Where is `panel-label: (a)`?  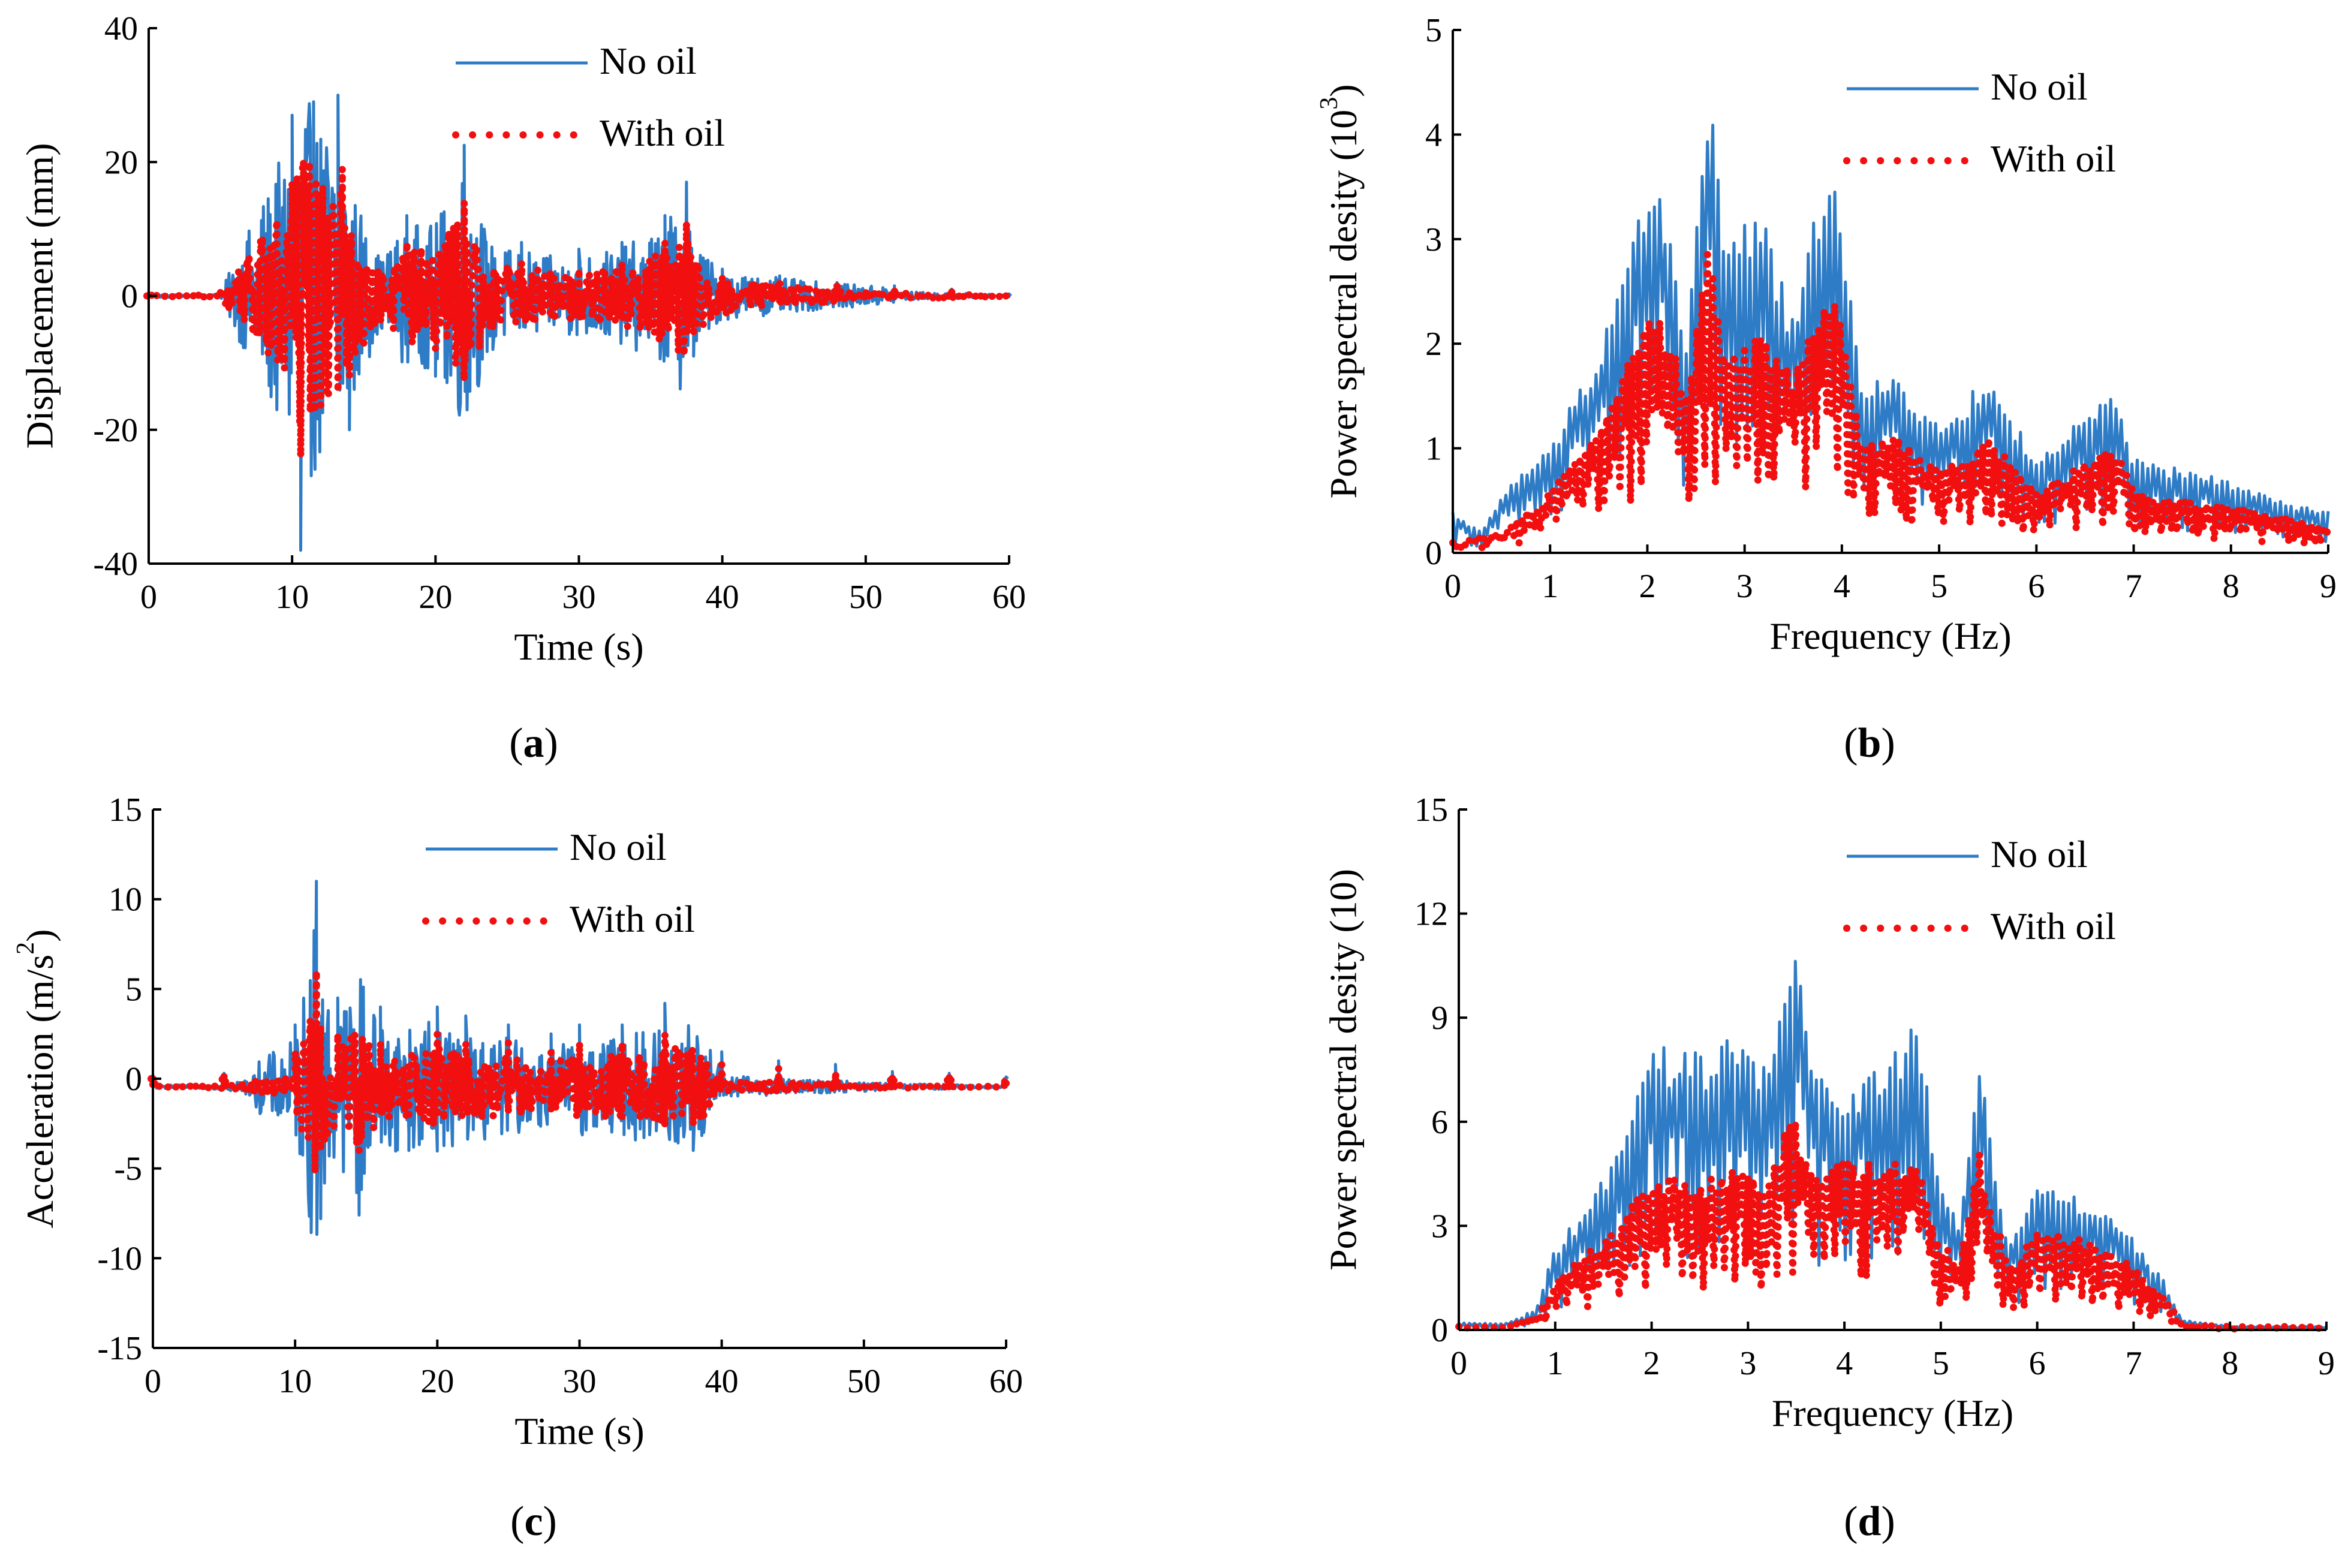
panel-label: (a) is located at coordinates (534, 743).